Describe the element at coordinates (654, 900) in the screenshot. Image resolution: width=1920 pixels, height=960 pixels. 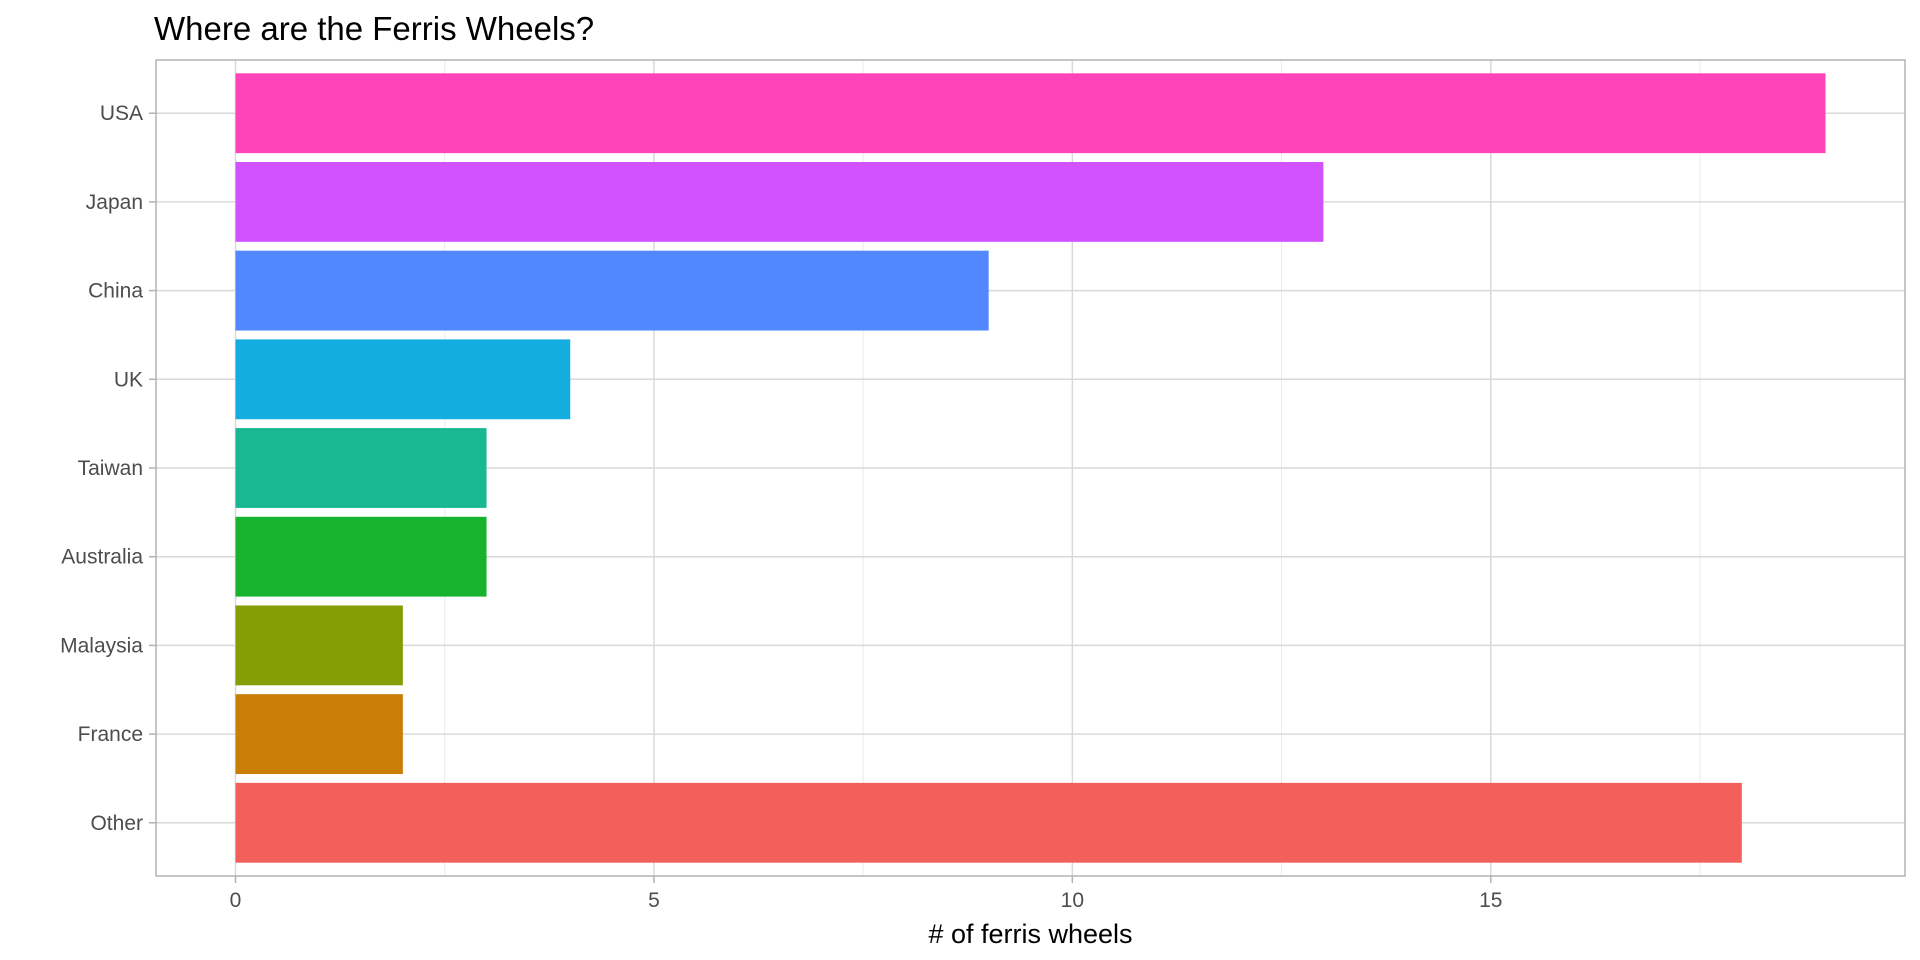
I see `x-tick-label: 5` at that location.